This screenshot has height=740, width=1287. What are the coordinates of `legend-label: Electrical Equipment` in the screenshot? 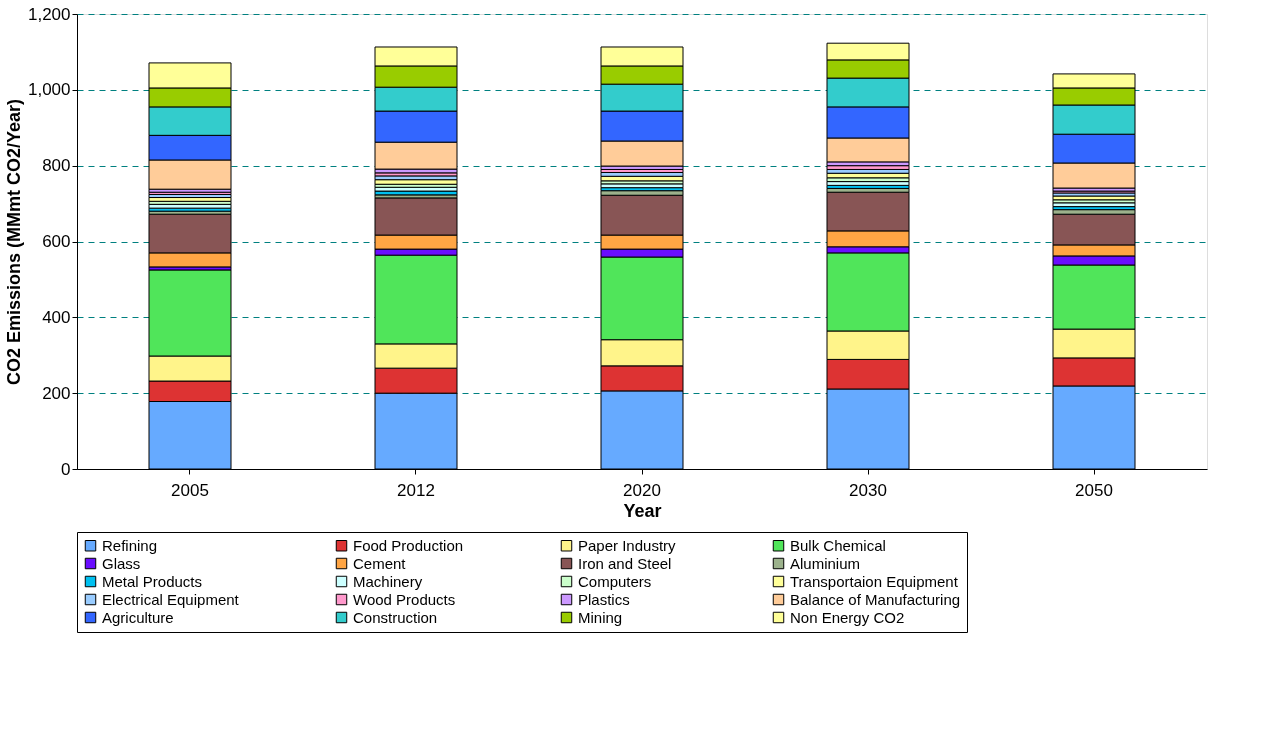 It's located at (171, 599).